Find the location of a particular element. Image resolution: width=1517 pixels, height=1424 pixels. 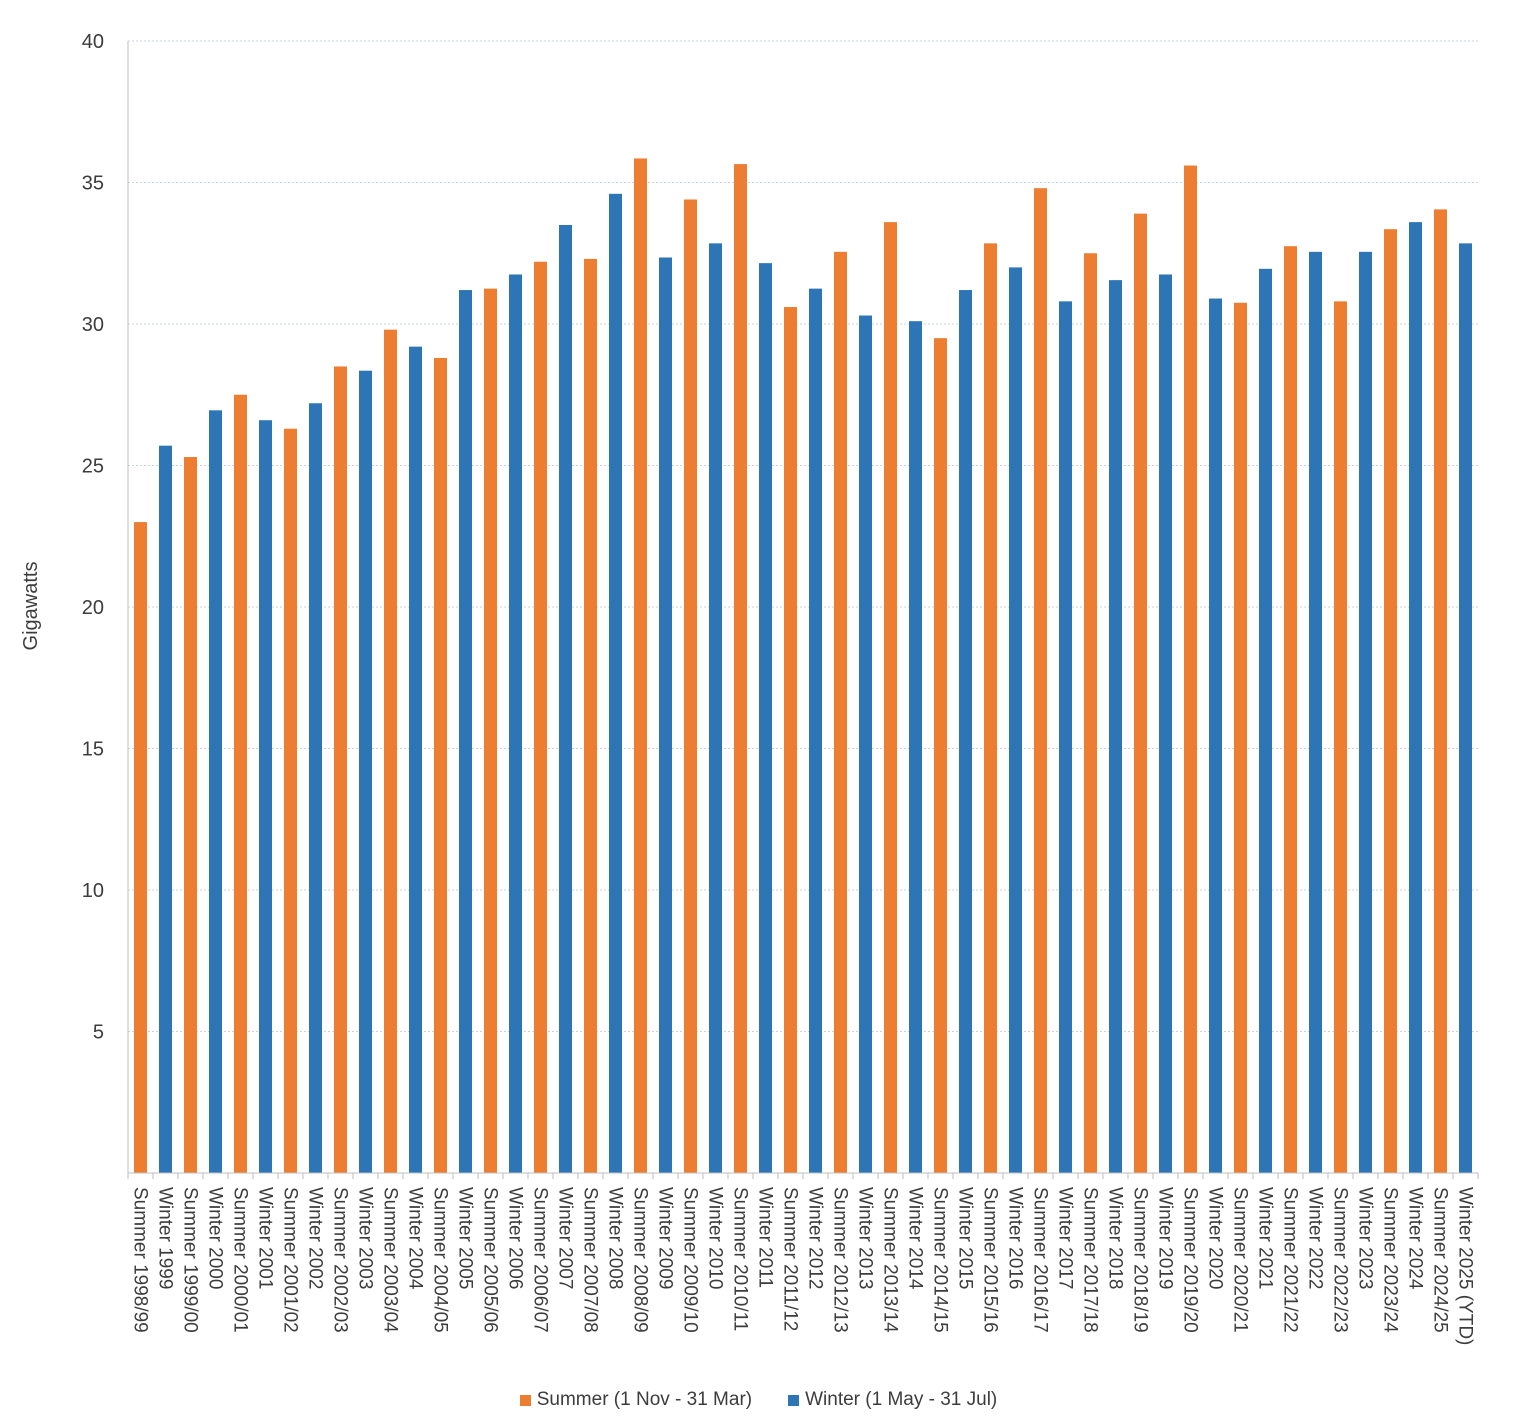

x-tick-label: Winter 2001 is located at coordinates (265, 1238).